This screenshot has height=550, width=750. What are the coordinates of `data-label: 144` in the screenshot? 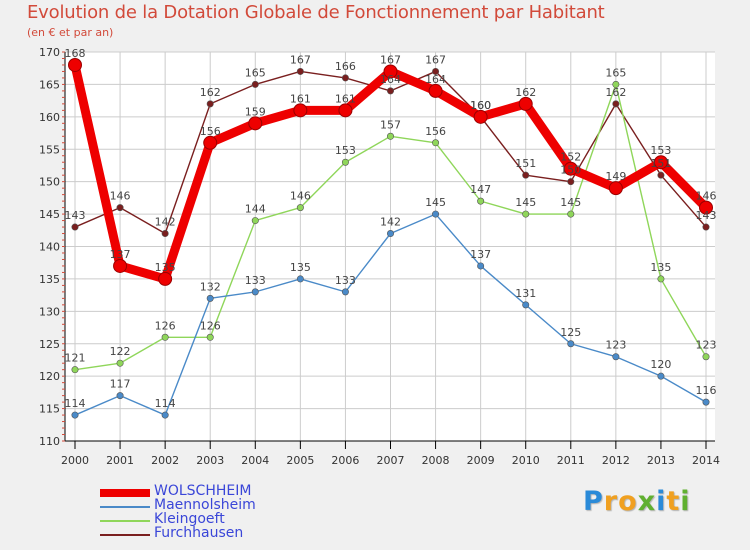 It's located at (255, 209).